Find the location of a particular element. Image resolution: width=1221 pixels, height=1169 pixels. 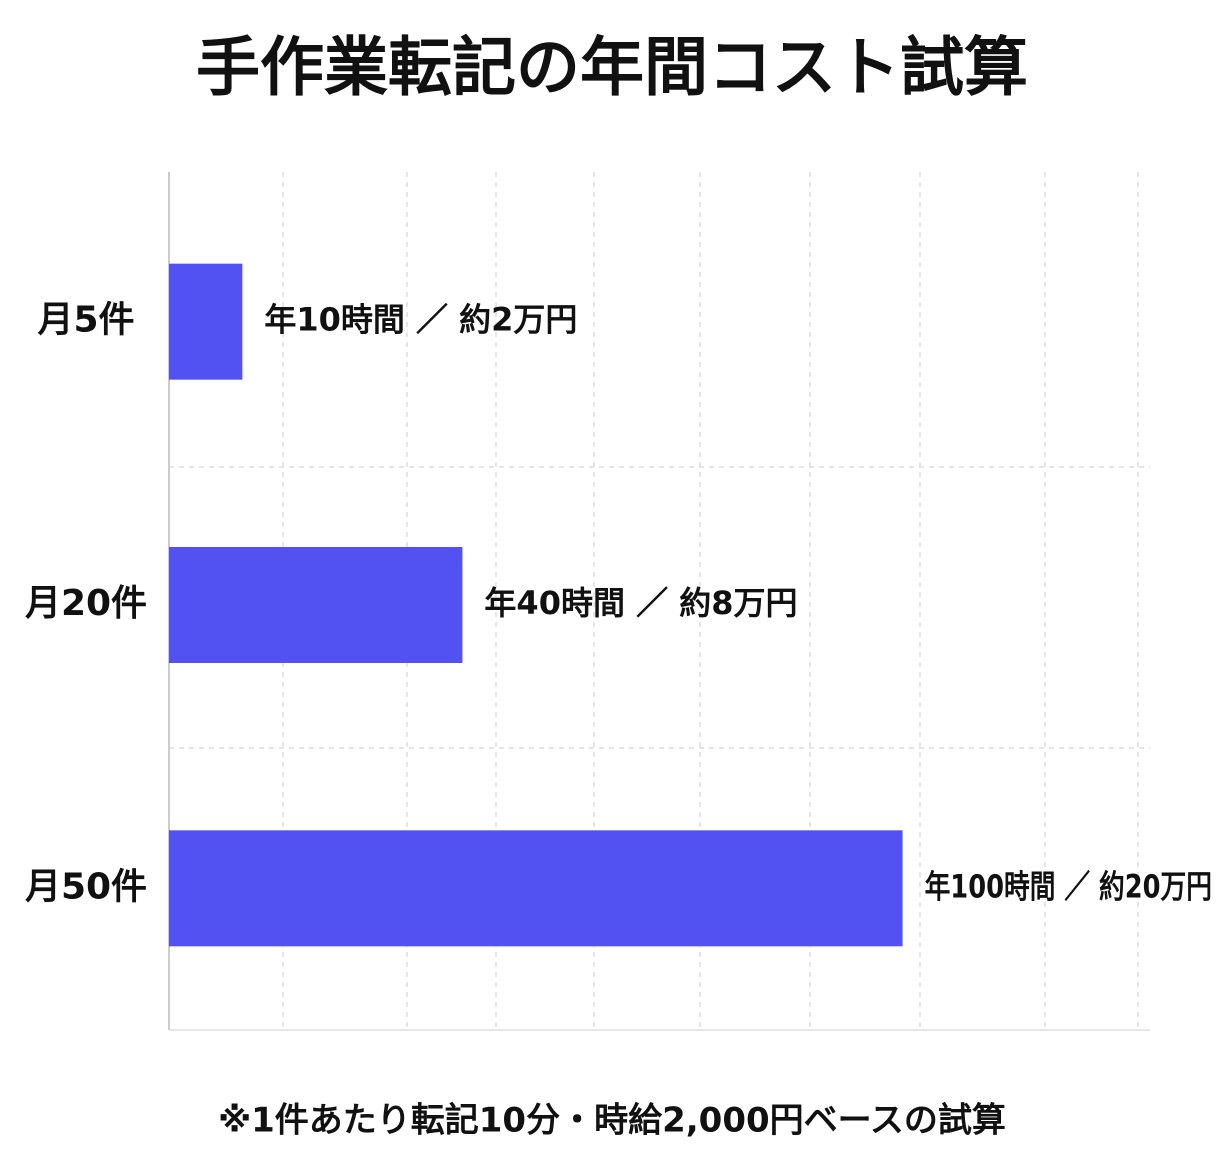

y-tick-label: 月5件 is located at coordinates (85, 320).